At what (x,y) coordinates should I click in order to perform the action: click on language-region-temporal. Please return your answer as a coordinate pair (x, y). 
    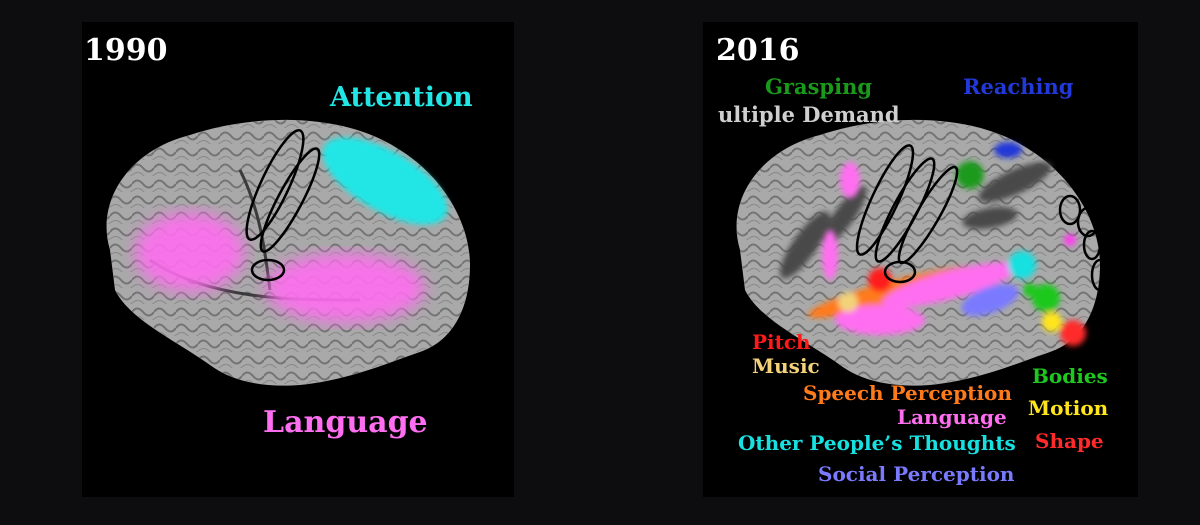
    Looking at the image, I should click on (345, 288).